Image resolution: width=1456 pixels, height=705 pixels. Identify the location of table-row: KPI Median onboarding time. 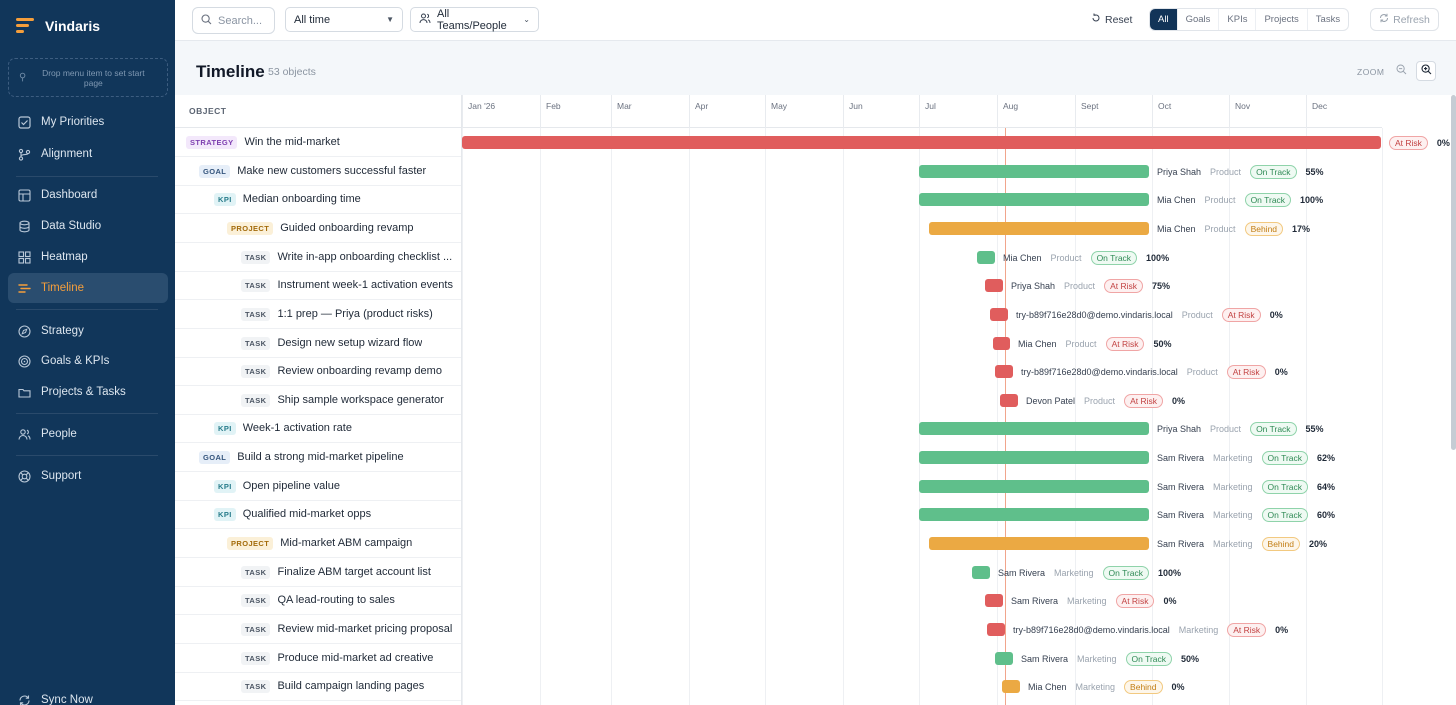
(318, 199).